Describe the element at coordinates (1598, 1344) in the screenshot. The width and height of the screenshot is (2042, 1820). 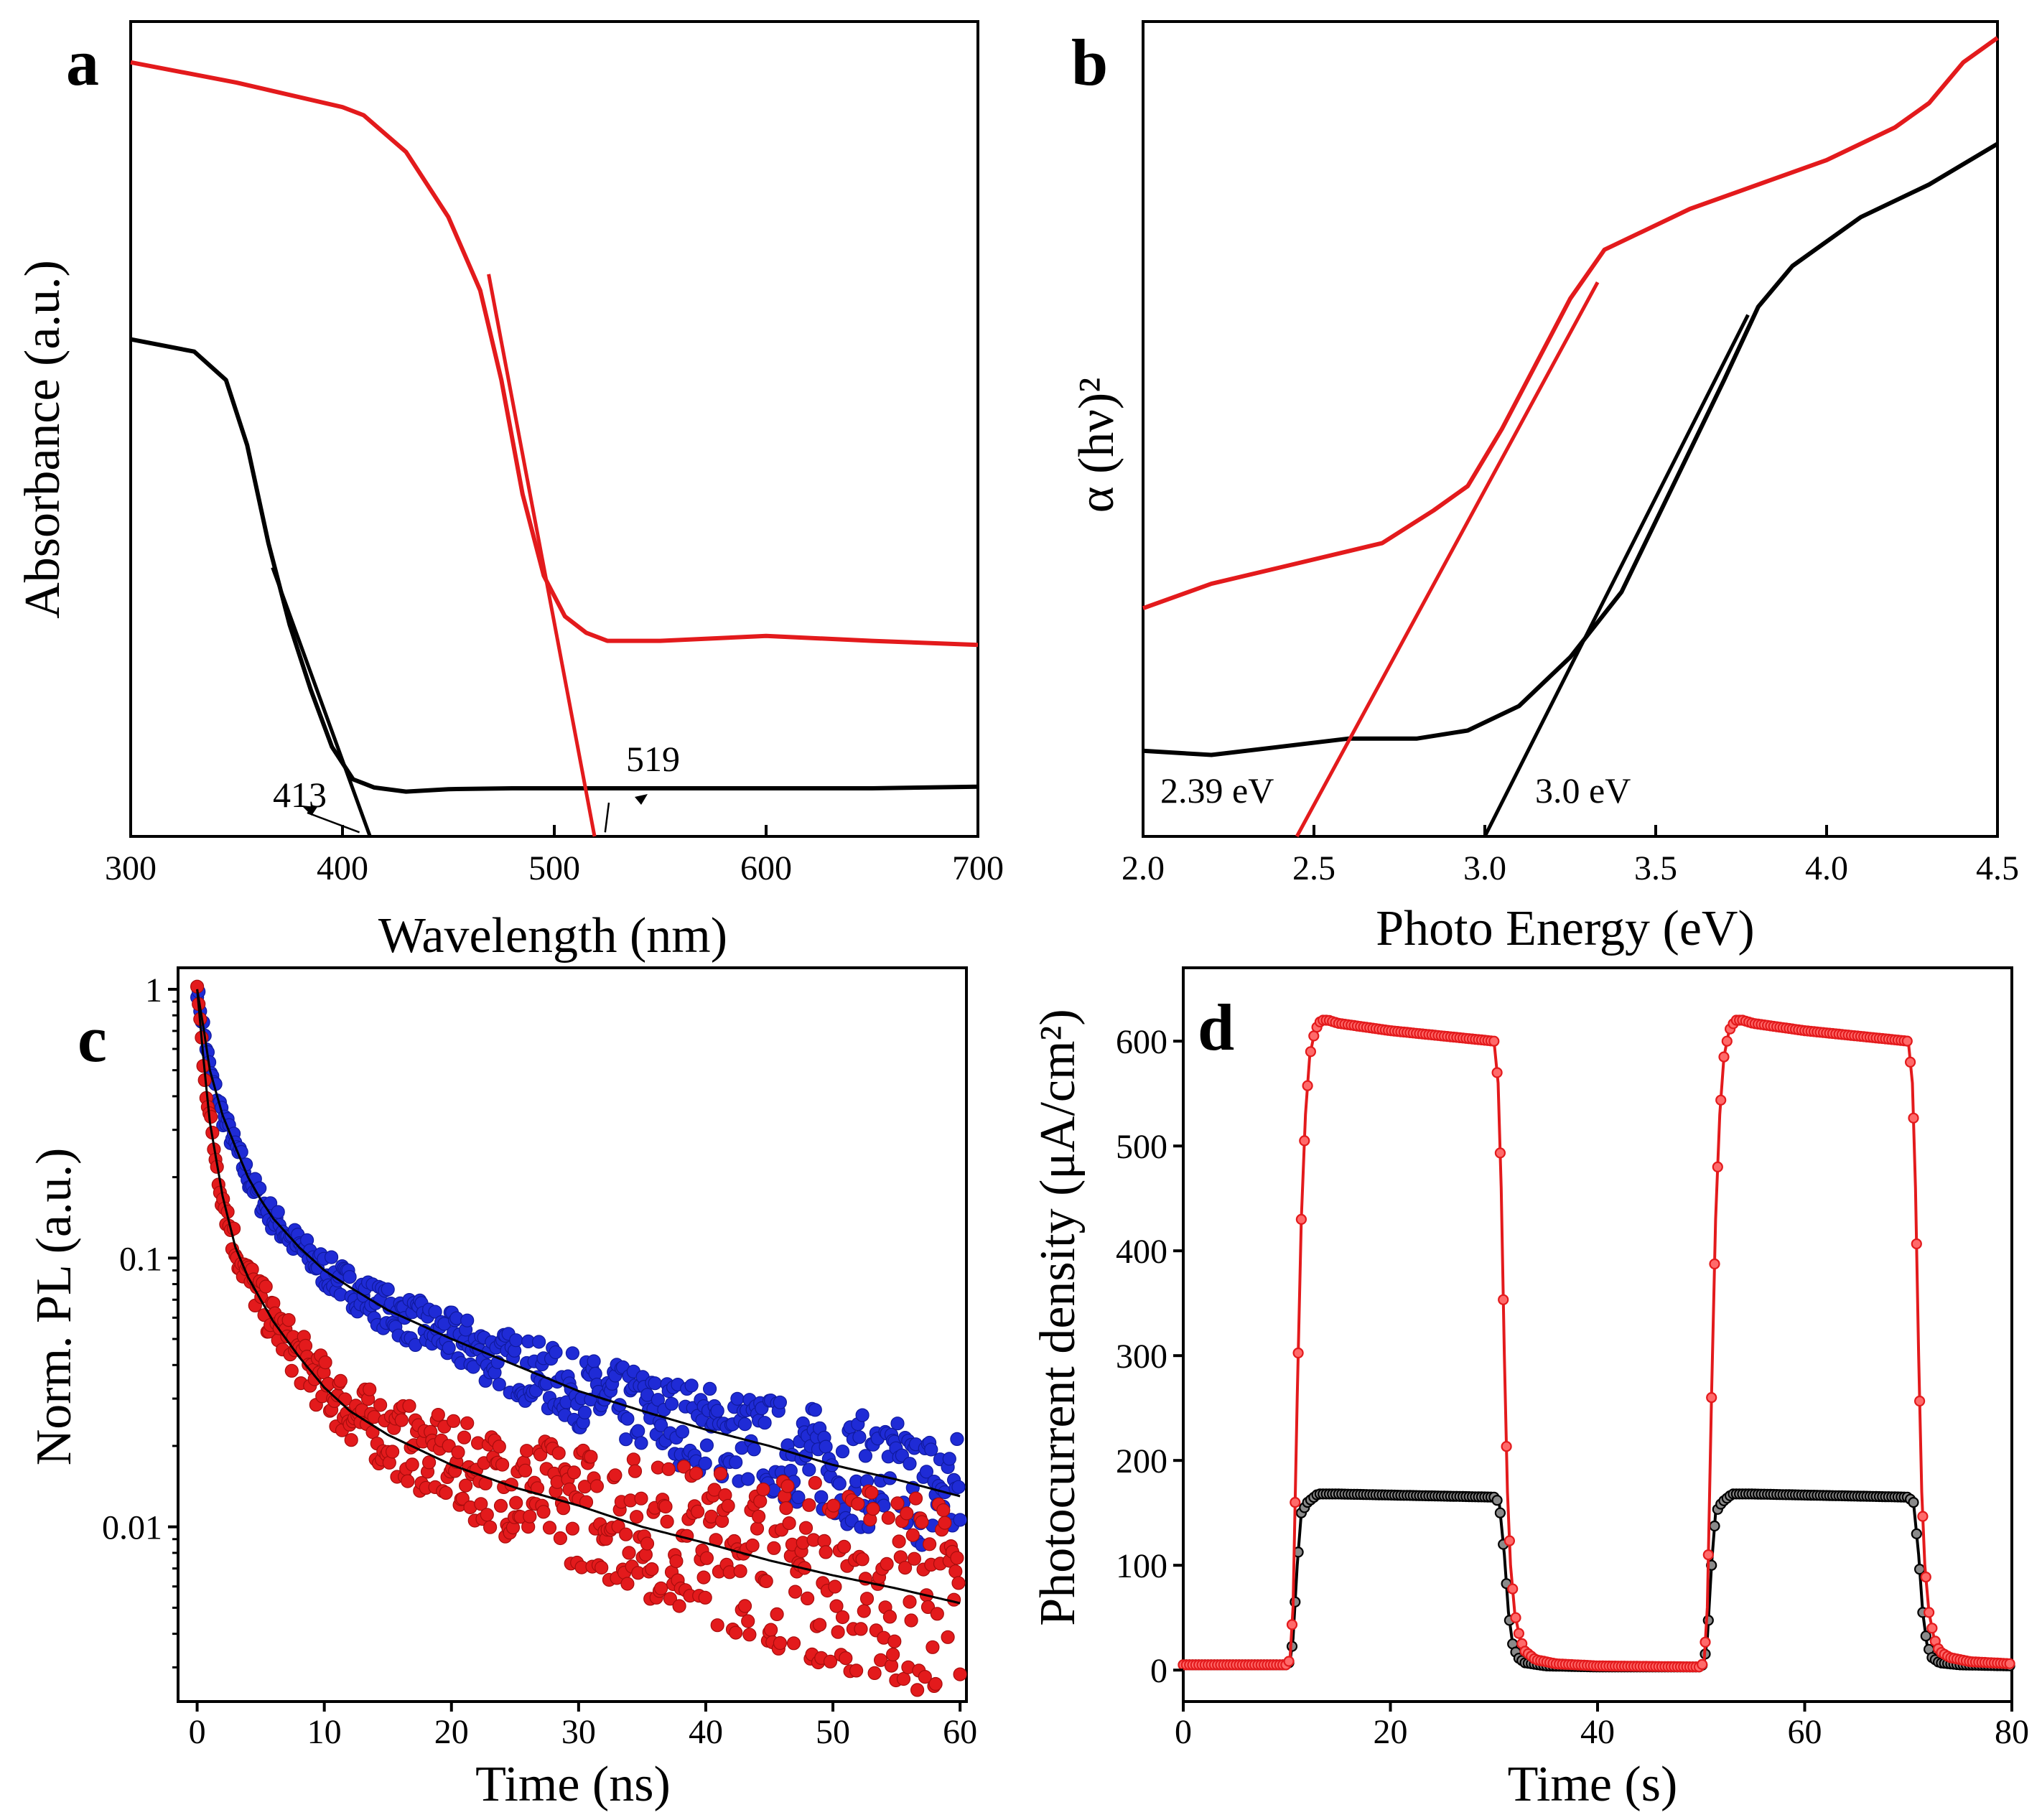
I see `panel-d-series-red` at that location.